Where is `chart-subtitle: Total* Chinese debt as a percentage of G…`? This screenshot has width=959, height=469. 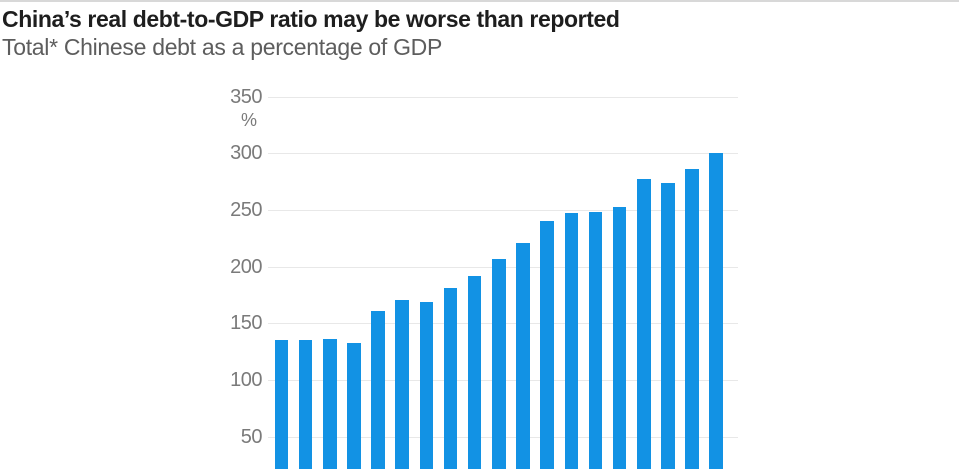 chart-subtitle: Total* Chinese debt as a percentage of G… is located at coordinates (222, 47).